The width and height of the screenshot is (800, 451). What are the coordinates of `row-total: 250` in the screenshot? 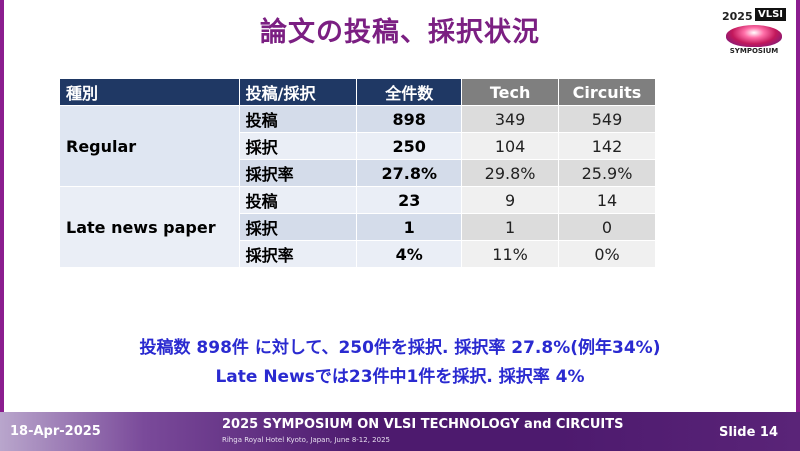 It's located at (409, 146).